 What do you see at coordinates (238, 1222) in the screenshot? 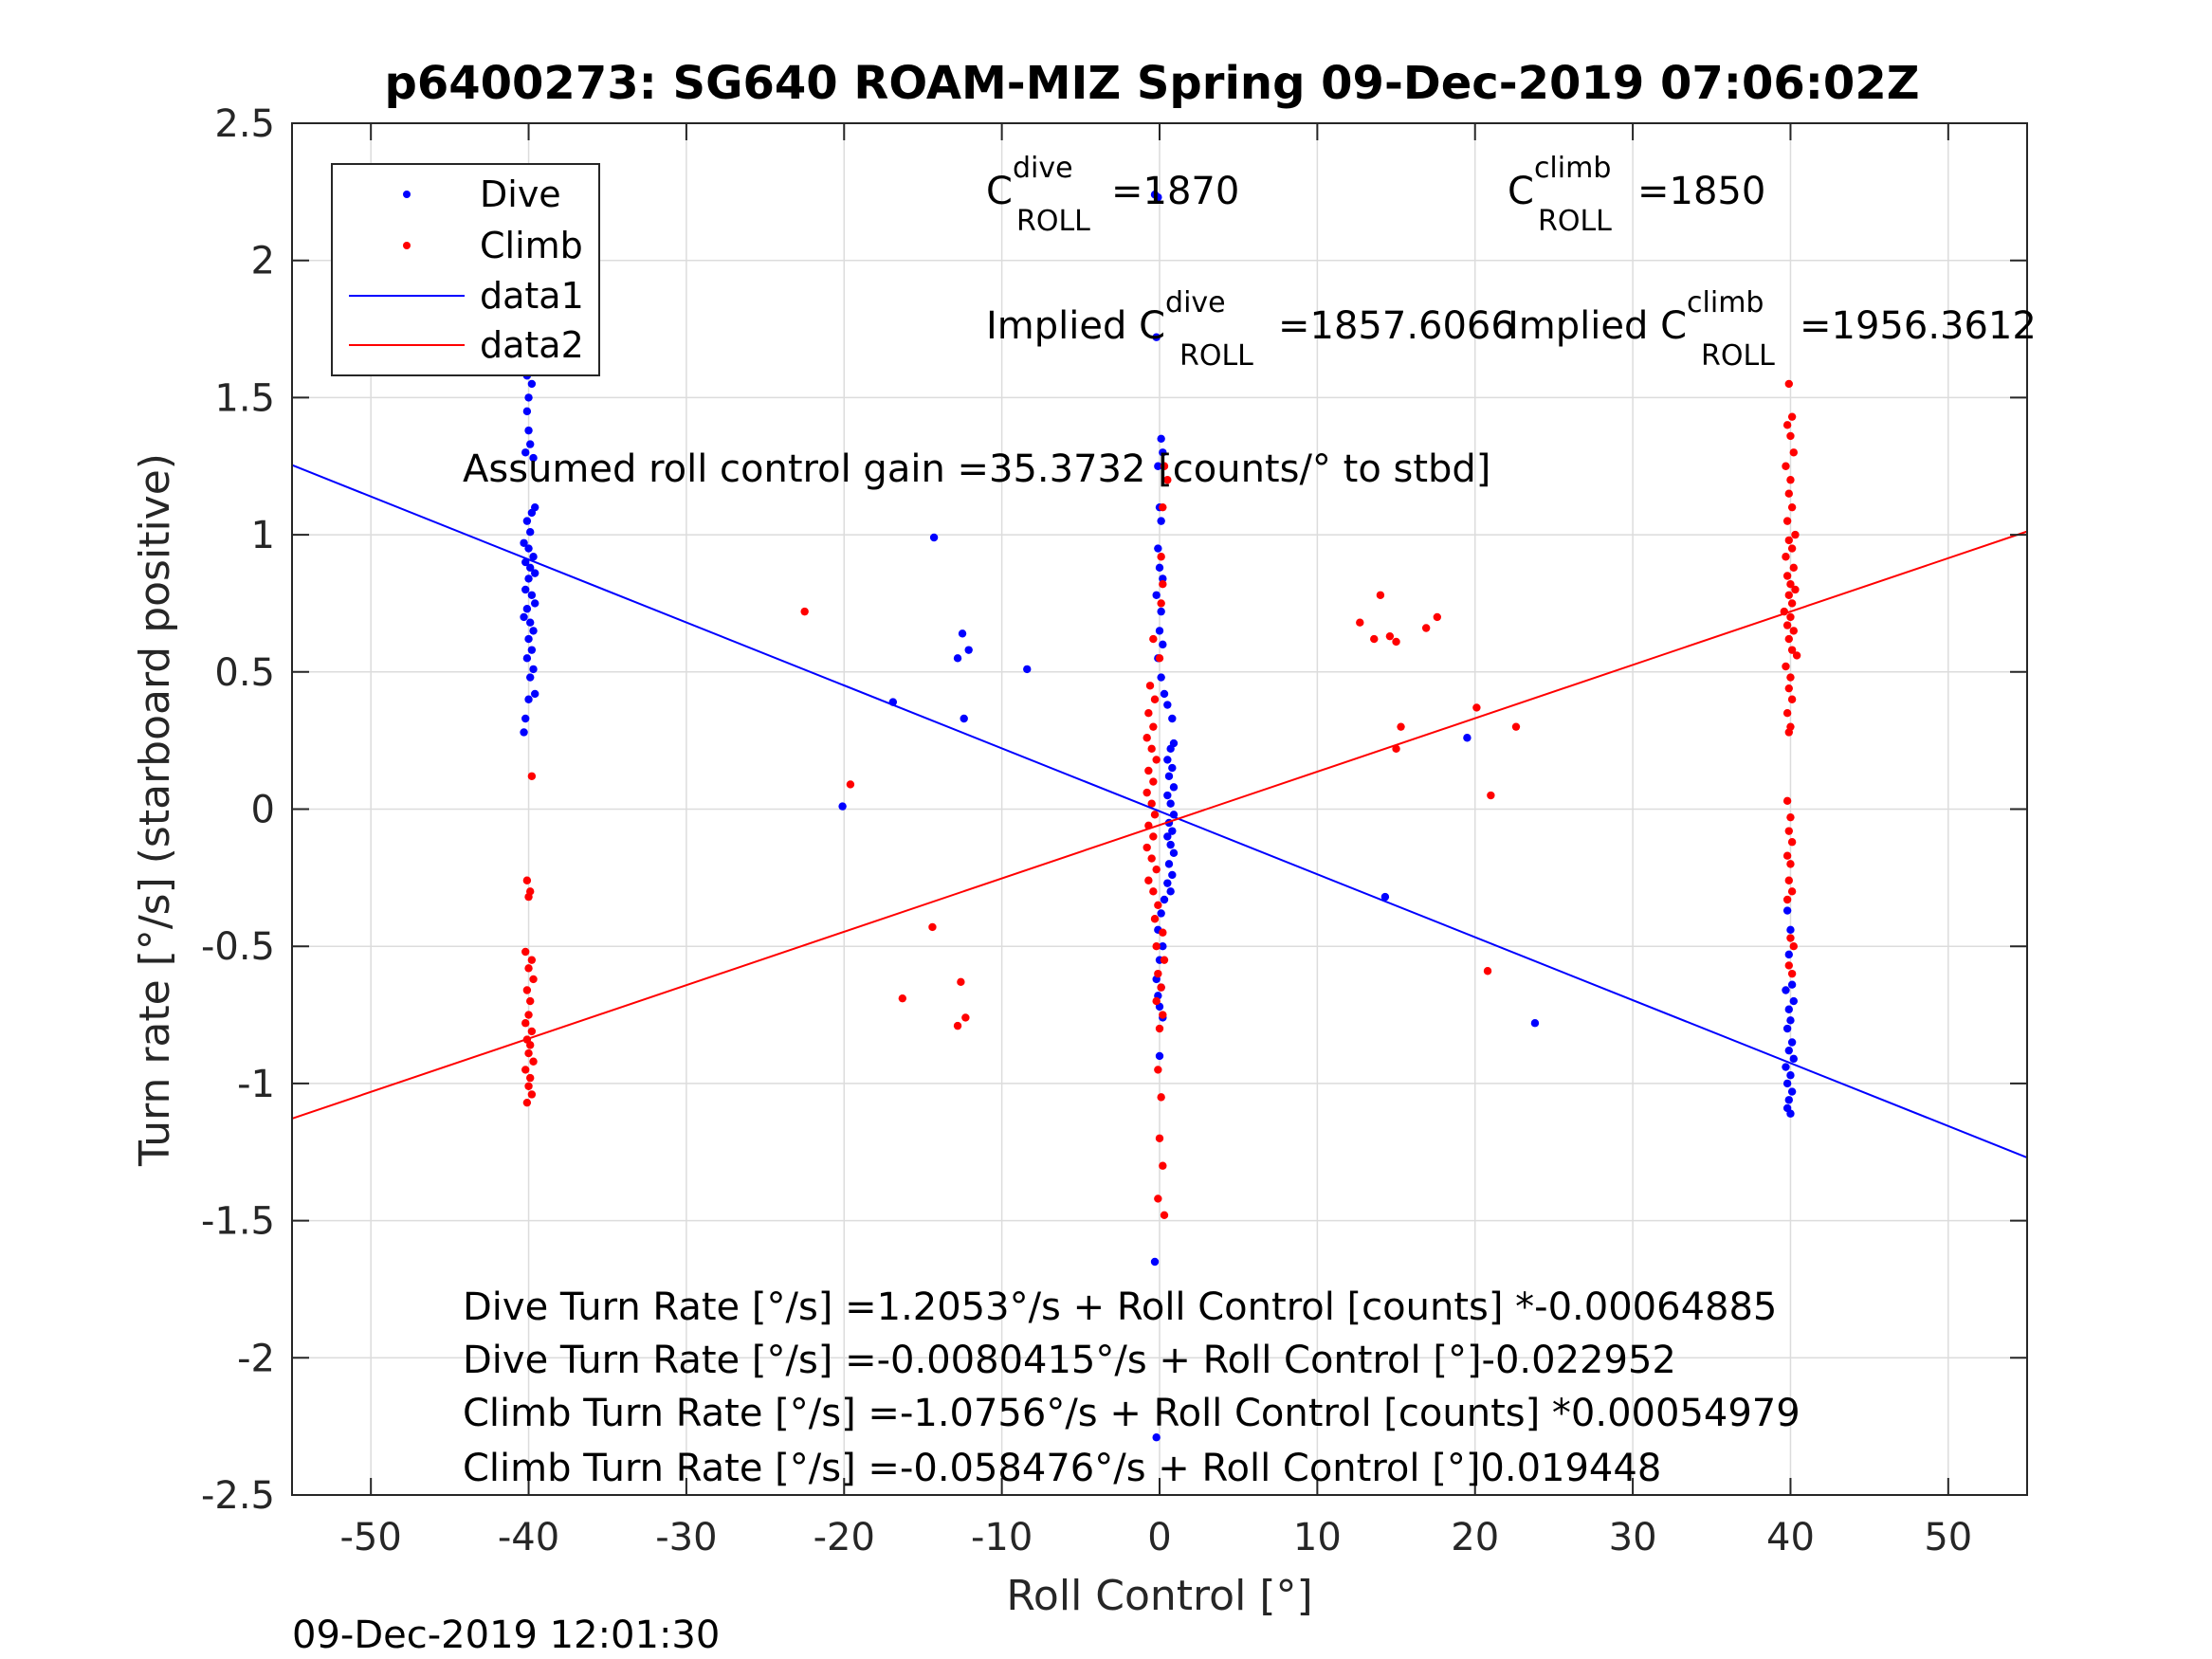
I see `y-tick-label: -1.5` at bounding box center [238, 1222].